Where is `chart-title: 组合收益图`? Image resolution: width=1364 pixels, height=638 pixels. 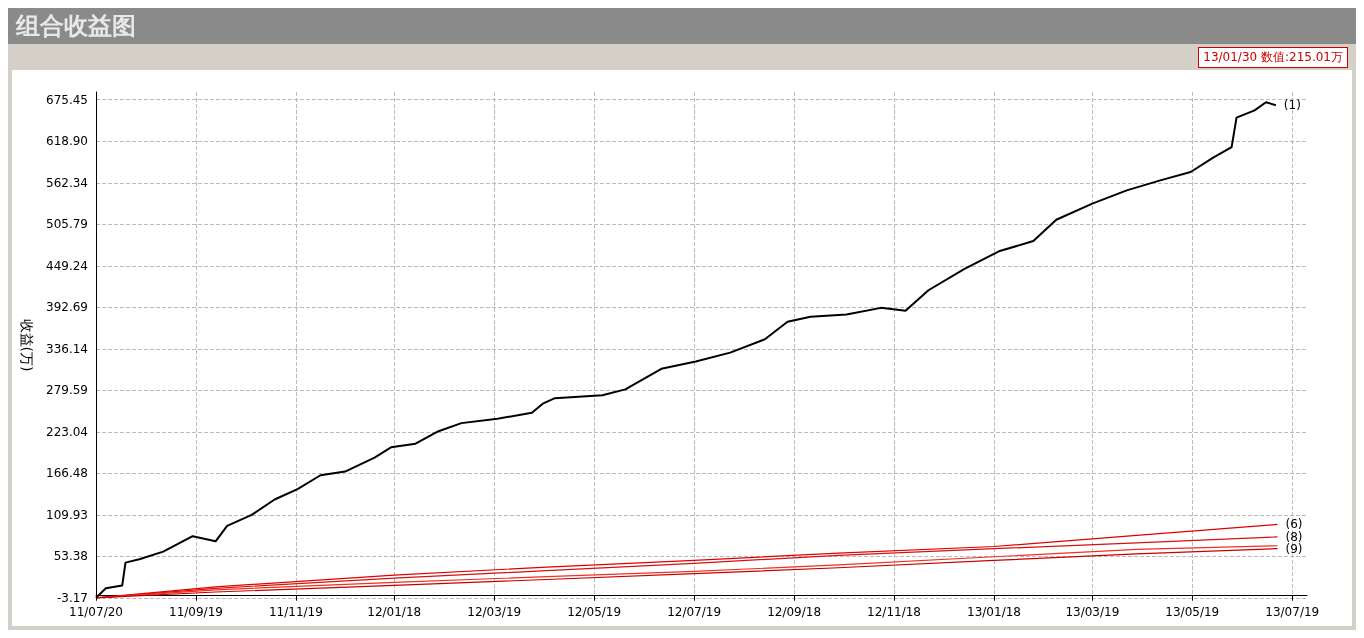
chart-title: 组合收益图 is located at coordinates (76, 26).